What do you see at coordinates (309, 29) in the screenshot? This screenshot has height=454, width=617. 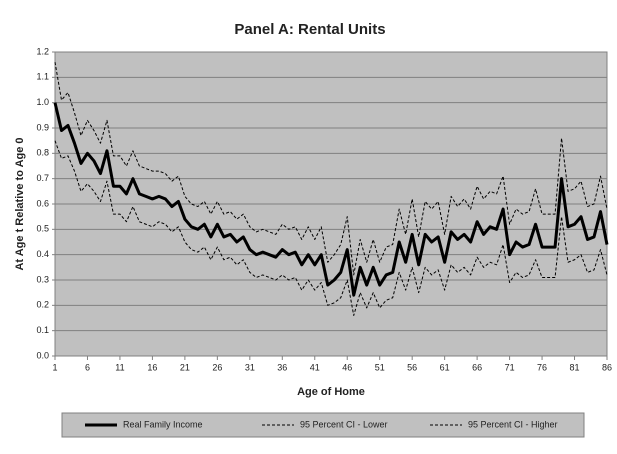 I see `chart-title: Panel A: Rental Units` at bounding box center [309, 29].